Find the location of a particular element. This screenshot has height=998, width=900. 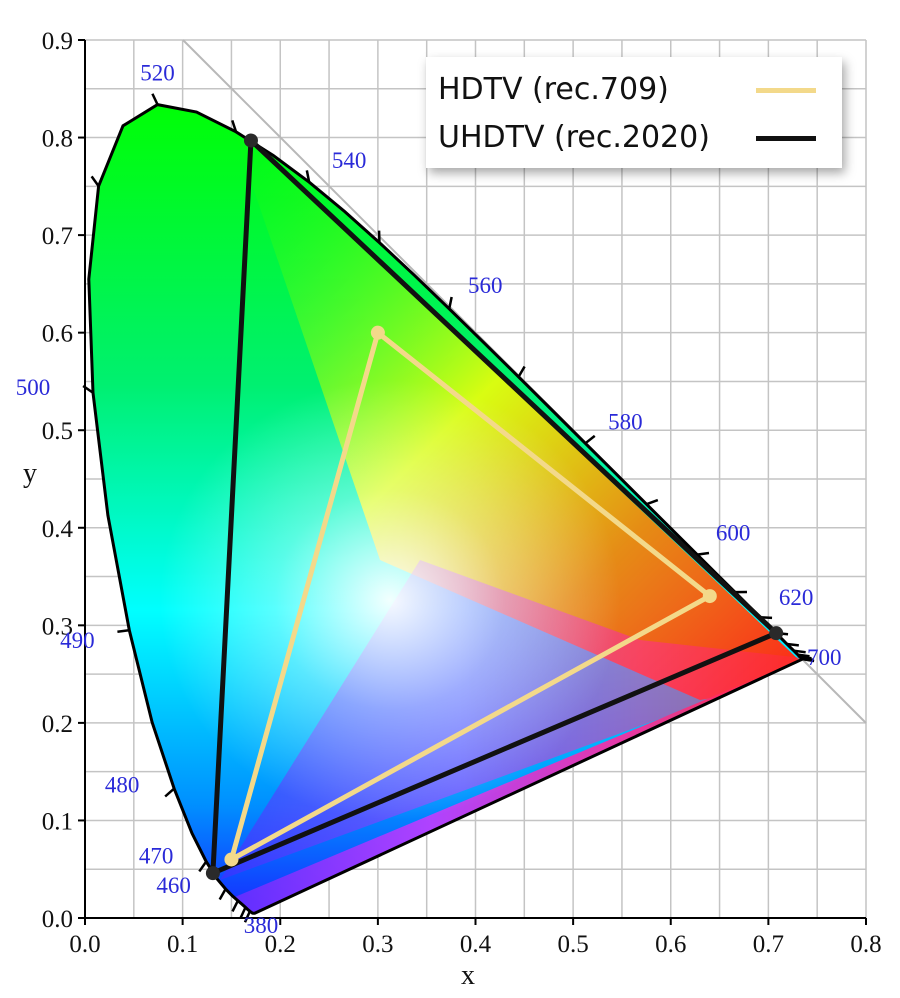

wavelength-label-470: 470 is located at coordinates (156, 856).